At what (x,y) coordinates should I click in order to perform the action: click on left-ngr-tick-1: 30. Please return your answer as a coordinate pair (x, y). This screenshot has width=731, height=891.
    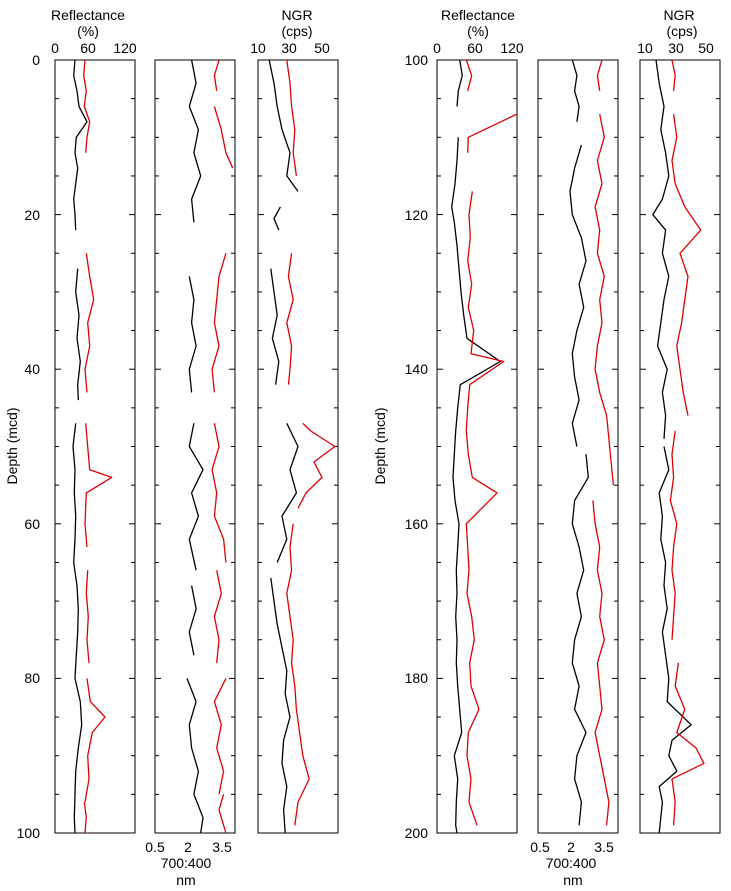
    Looking at the image, I should click on (289, 48).